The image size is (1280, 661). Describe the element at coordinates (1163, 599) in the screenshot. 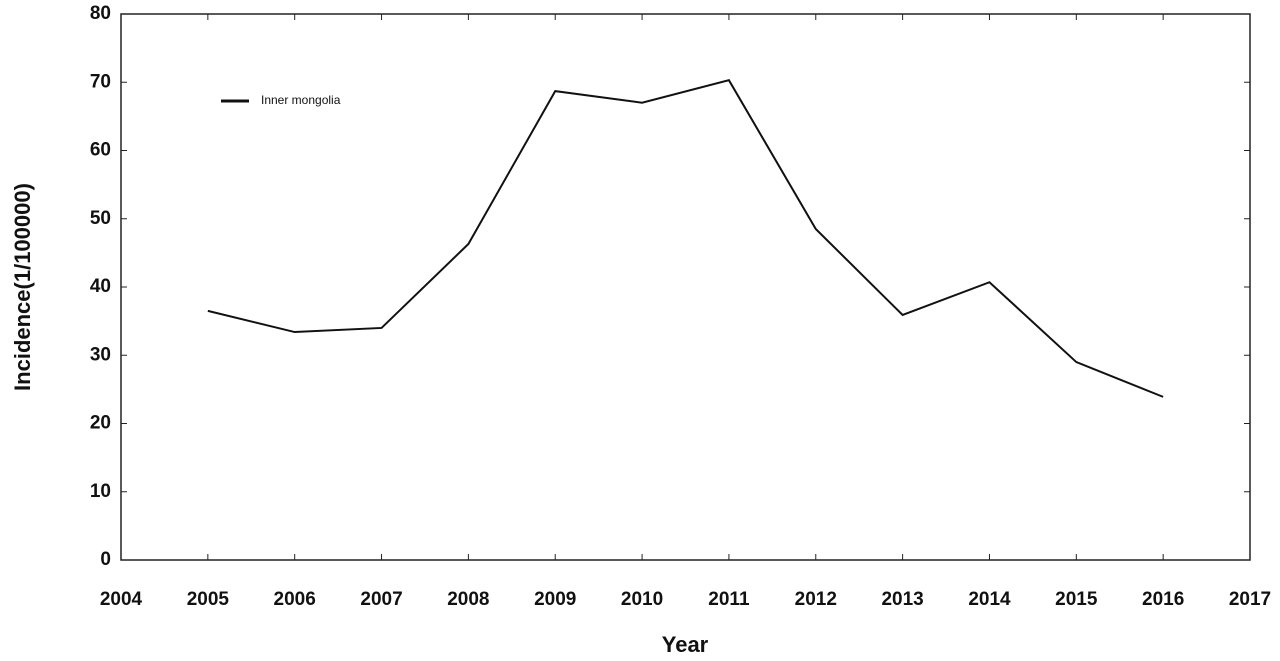

I see `x-tick-label: 2016` at that location.